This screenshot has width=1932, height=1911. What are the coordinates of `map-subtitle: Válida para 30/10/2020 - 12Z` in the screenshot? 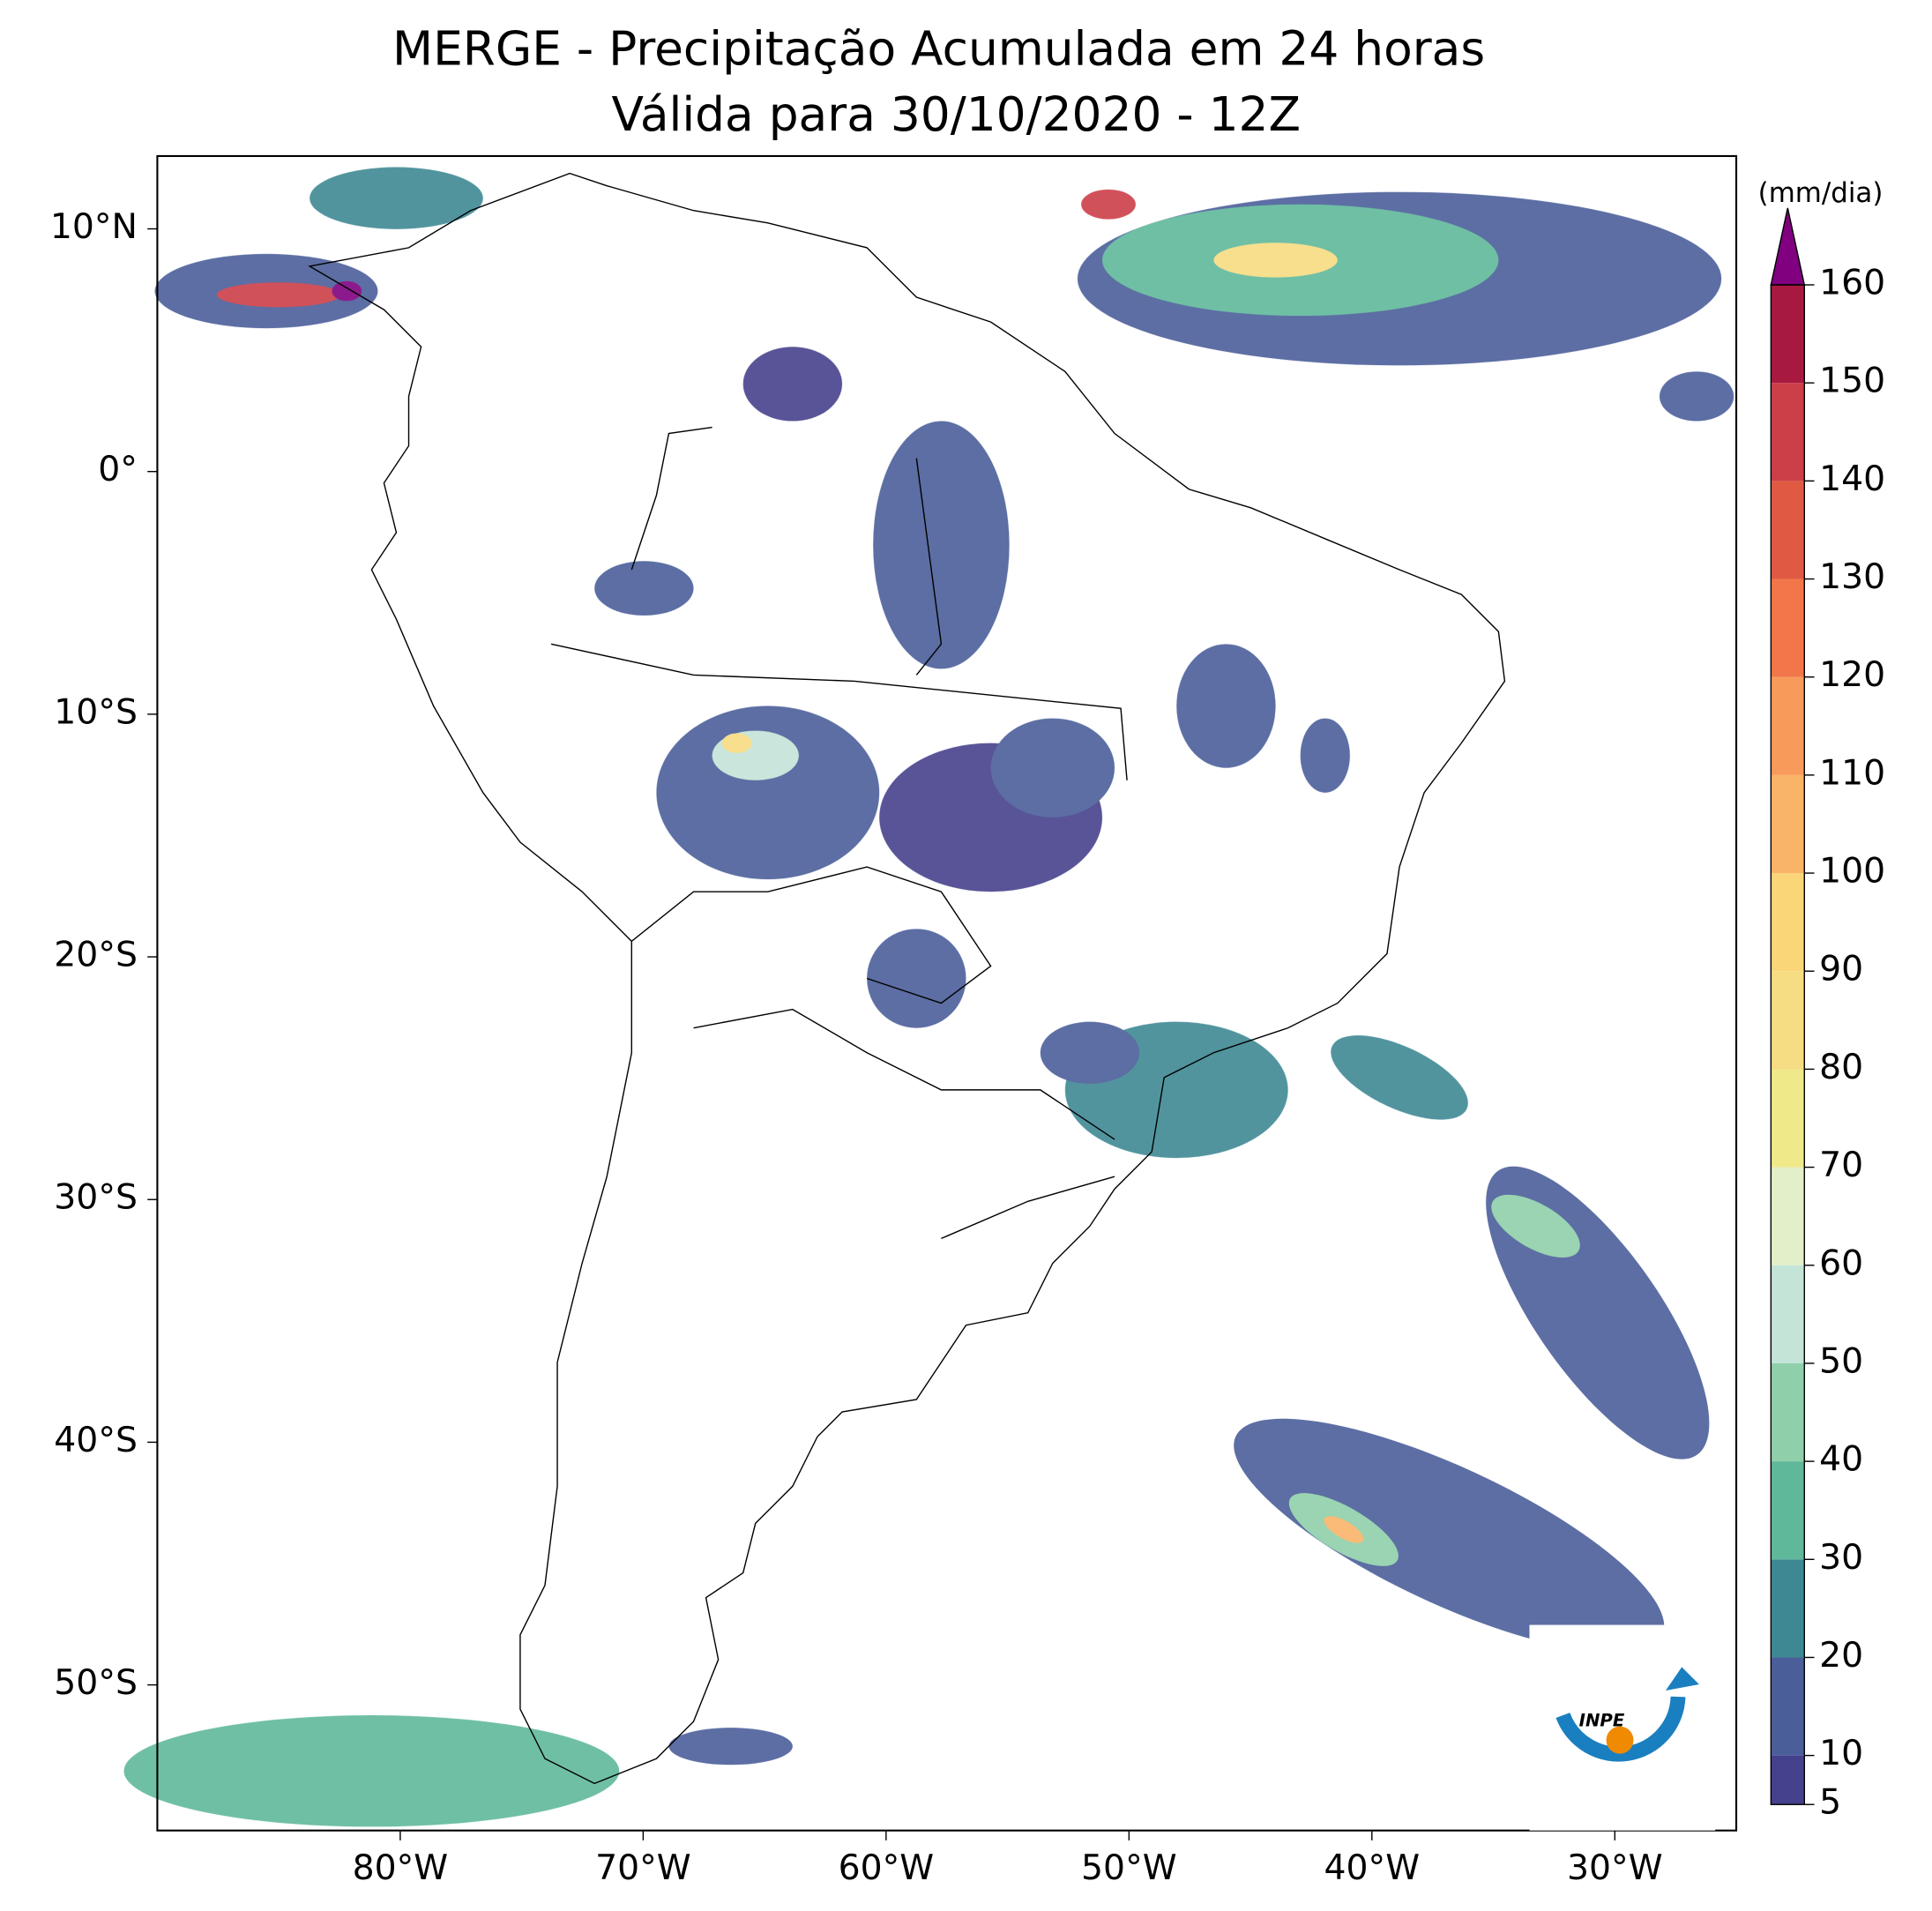 It's located at (956, 114).